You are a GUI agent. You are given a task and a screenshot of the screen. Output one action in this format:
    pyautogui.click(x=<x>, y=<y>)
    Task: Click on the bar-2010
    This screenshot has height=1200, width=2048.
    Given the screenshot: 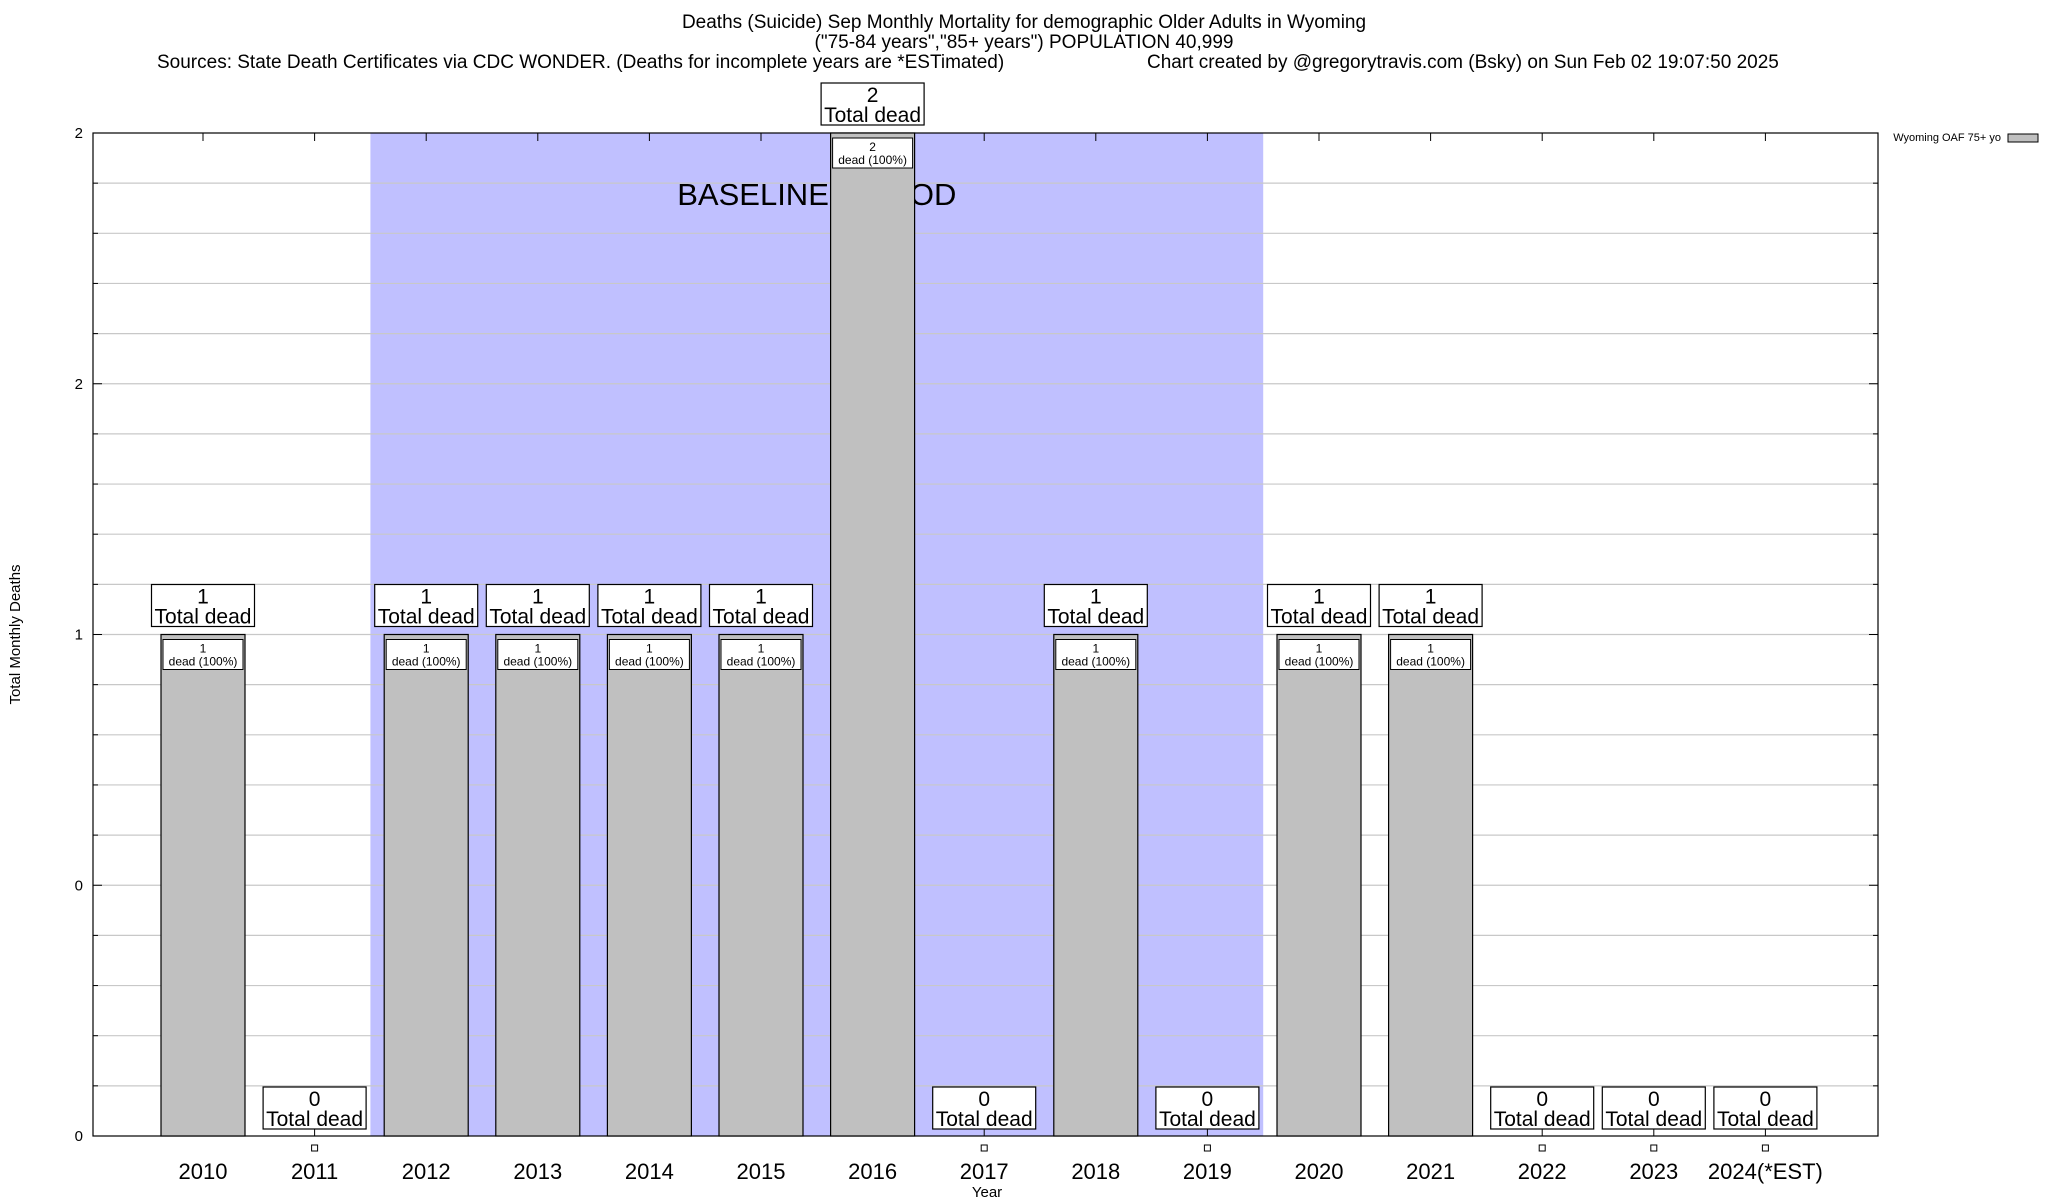 What is the action you would take?
    pyautogui.click(x=203, y=885)
    